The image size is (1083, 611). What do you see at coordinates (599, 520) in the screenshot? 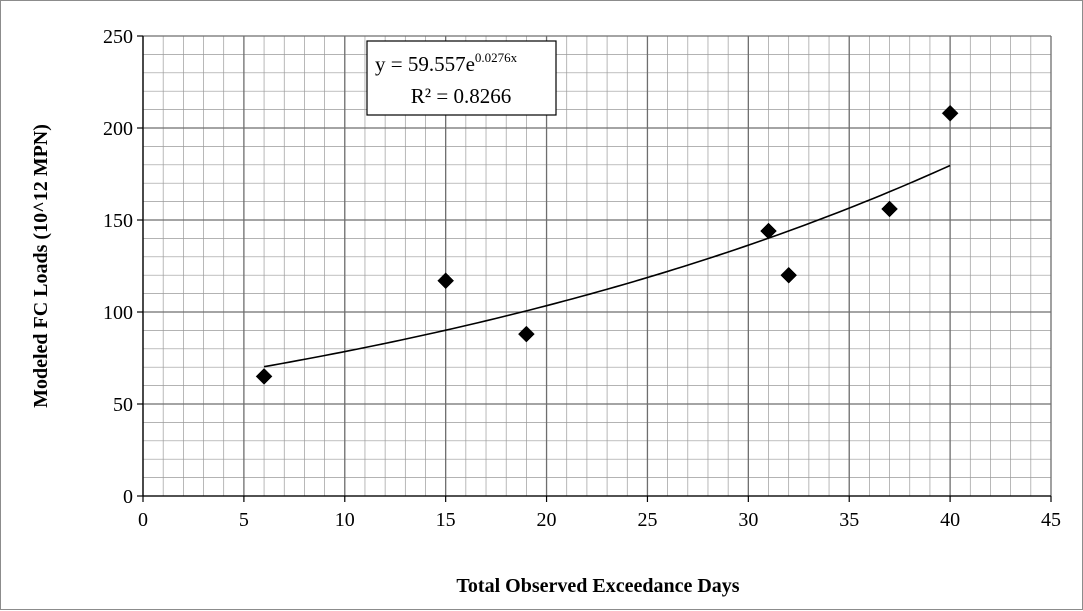
I see `x-tick-labels: 0 5 10 15 20 25 30 35 40 45` at bounding box center [599, 520].